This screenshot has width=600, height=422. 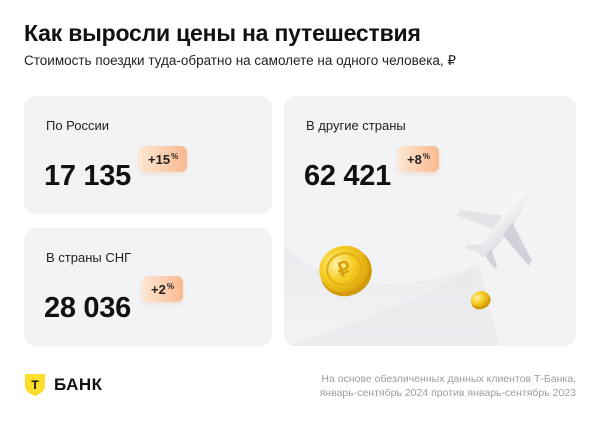 I want to click on tbank-shield-icon: Т, so click(x=35, y=385).